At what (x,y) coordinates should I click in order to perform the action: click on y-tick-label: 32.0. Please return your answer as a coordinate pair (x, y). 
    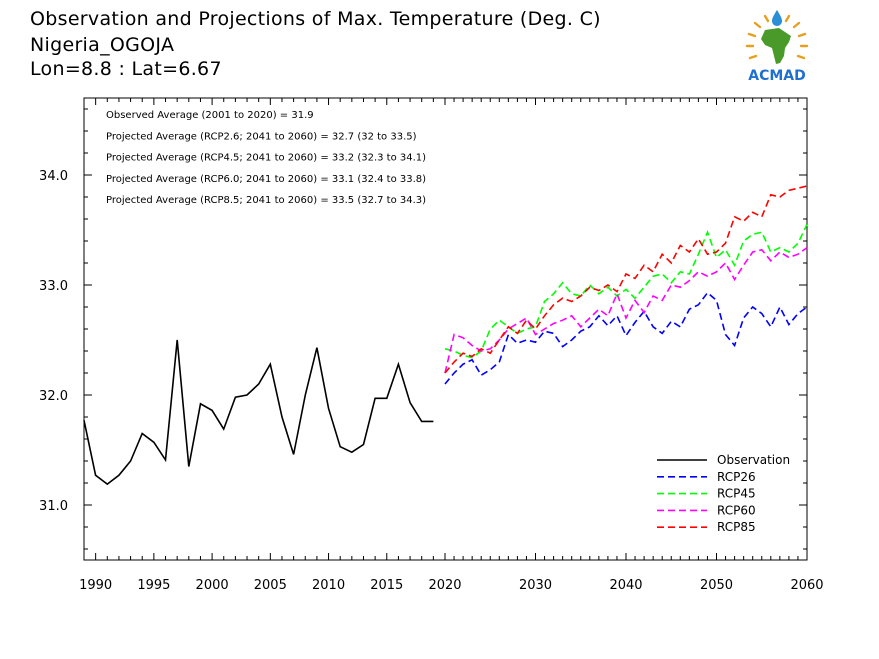
    Looking at the image, I should click on (53, 396).